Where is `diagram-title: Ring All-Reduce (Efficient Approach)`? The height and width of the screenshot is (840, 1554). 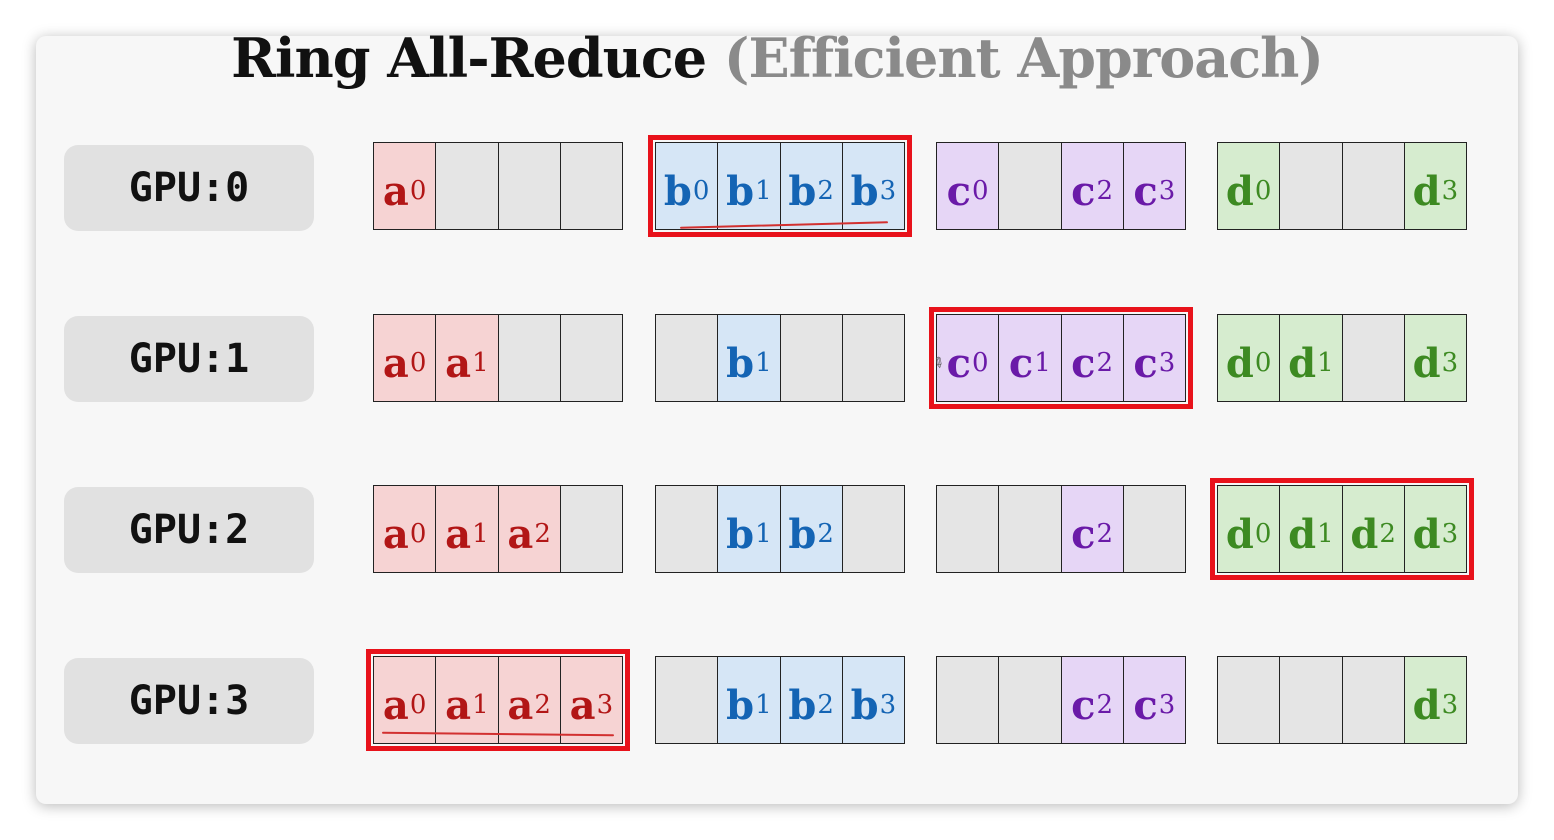 diagram-title: Ring All-Reduce (Efficient Approach) is located at coordinates (777, 58).